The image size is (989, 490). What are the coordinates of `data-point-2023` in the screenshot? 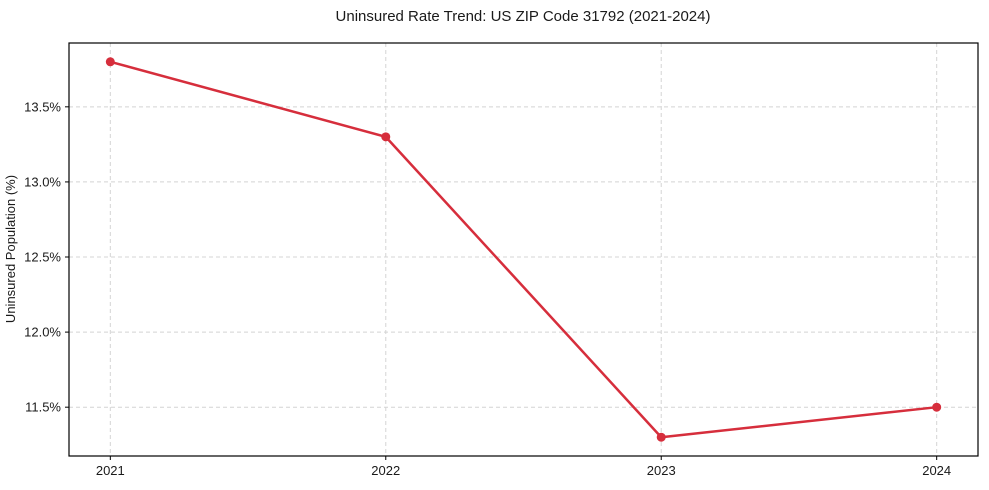 It's located at (661, 437).